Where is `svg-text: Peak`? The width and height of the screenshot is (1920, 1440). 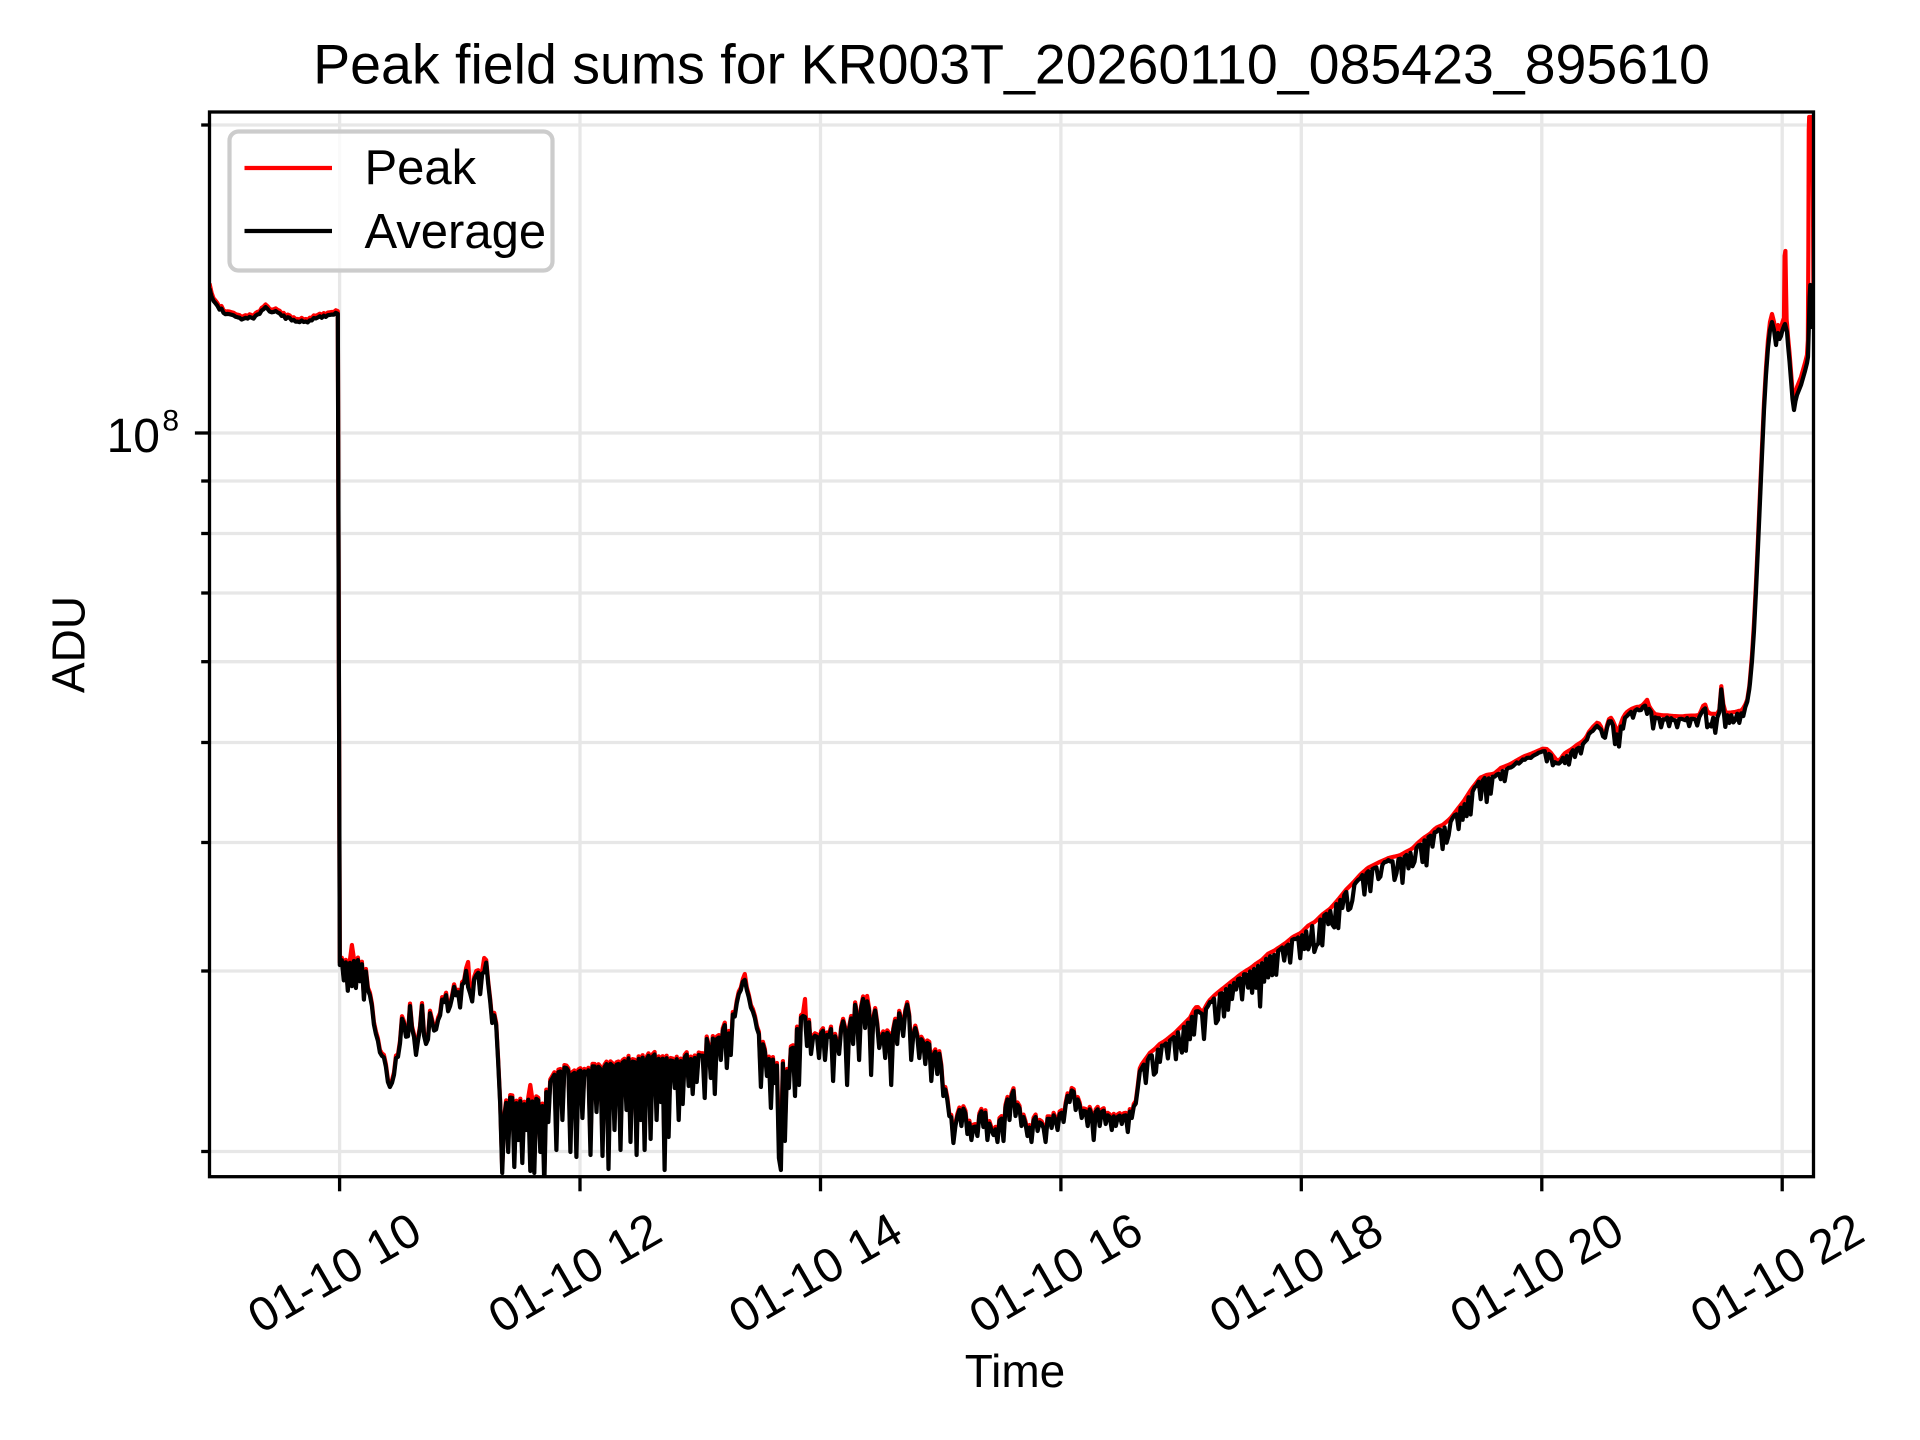 svg-text: Peak is located at coordinates (421, 168).